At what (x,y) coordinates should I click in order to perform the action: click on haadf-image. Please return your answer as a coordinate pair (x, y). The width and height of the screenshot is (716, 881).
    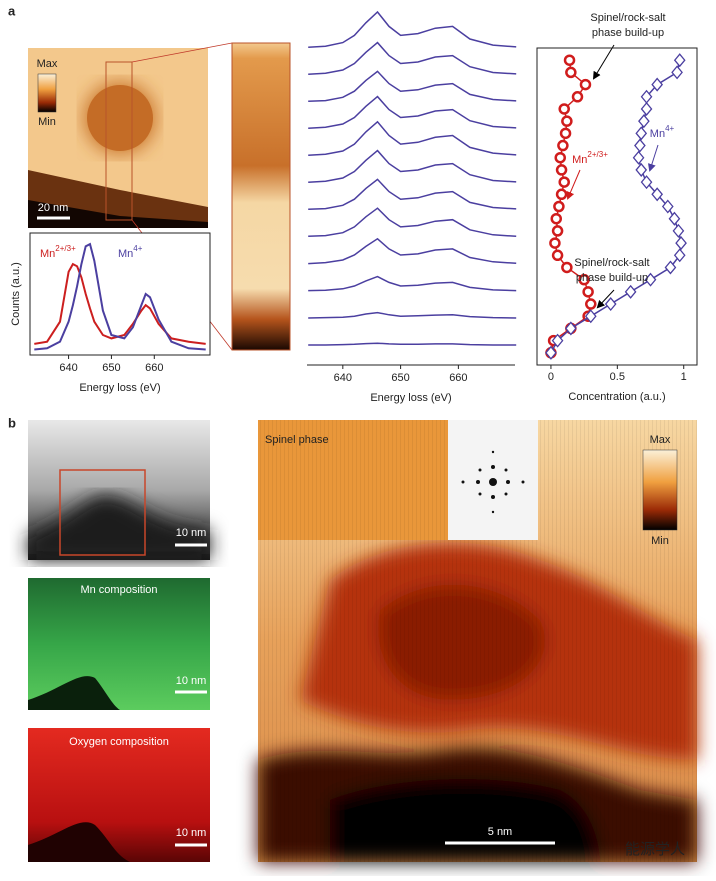
    Looking at the image, I should click on (119, 490).